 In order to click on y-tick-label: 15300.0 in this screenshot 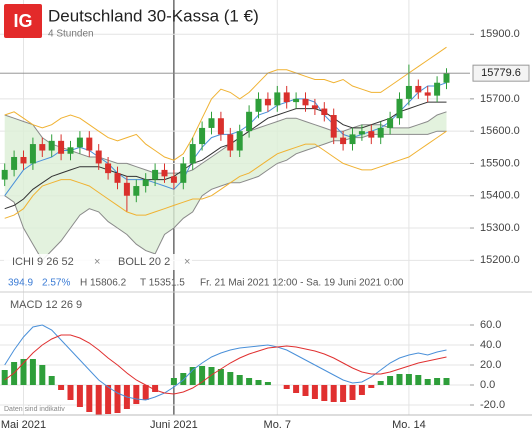, I will do `click(500, 228)`.